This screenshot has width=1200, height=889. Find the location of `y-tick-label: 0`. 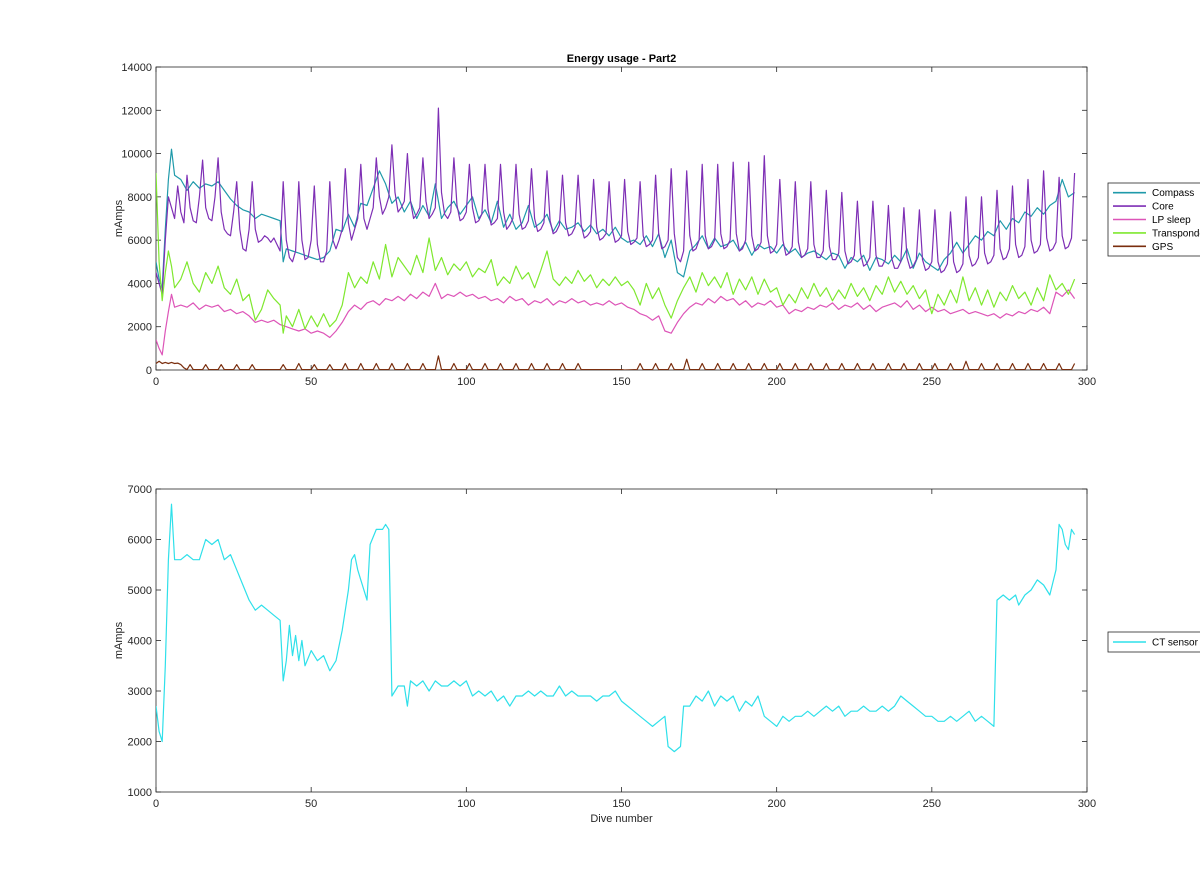

y-tick-label: 0 is located at coordinates (149, 371).